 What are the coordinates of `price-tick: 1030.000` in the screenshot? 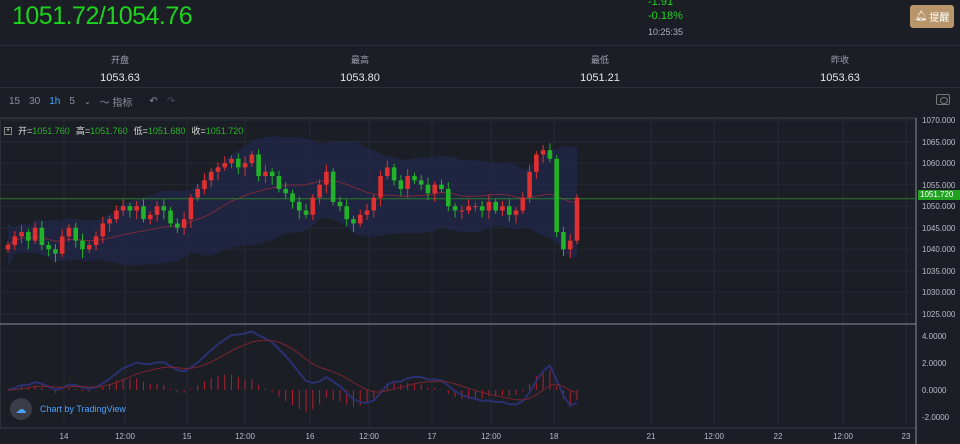 It's located at (939, 293).